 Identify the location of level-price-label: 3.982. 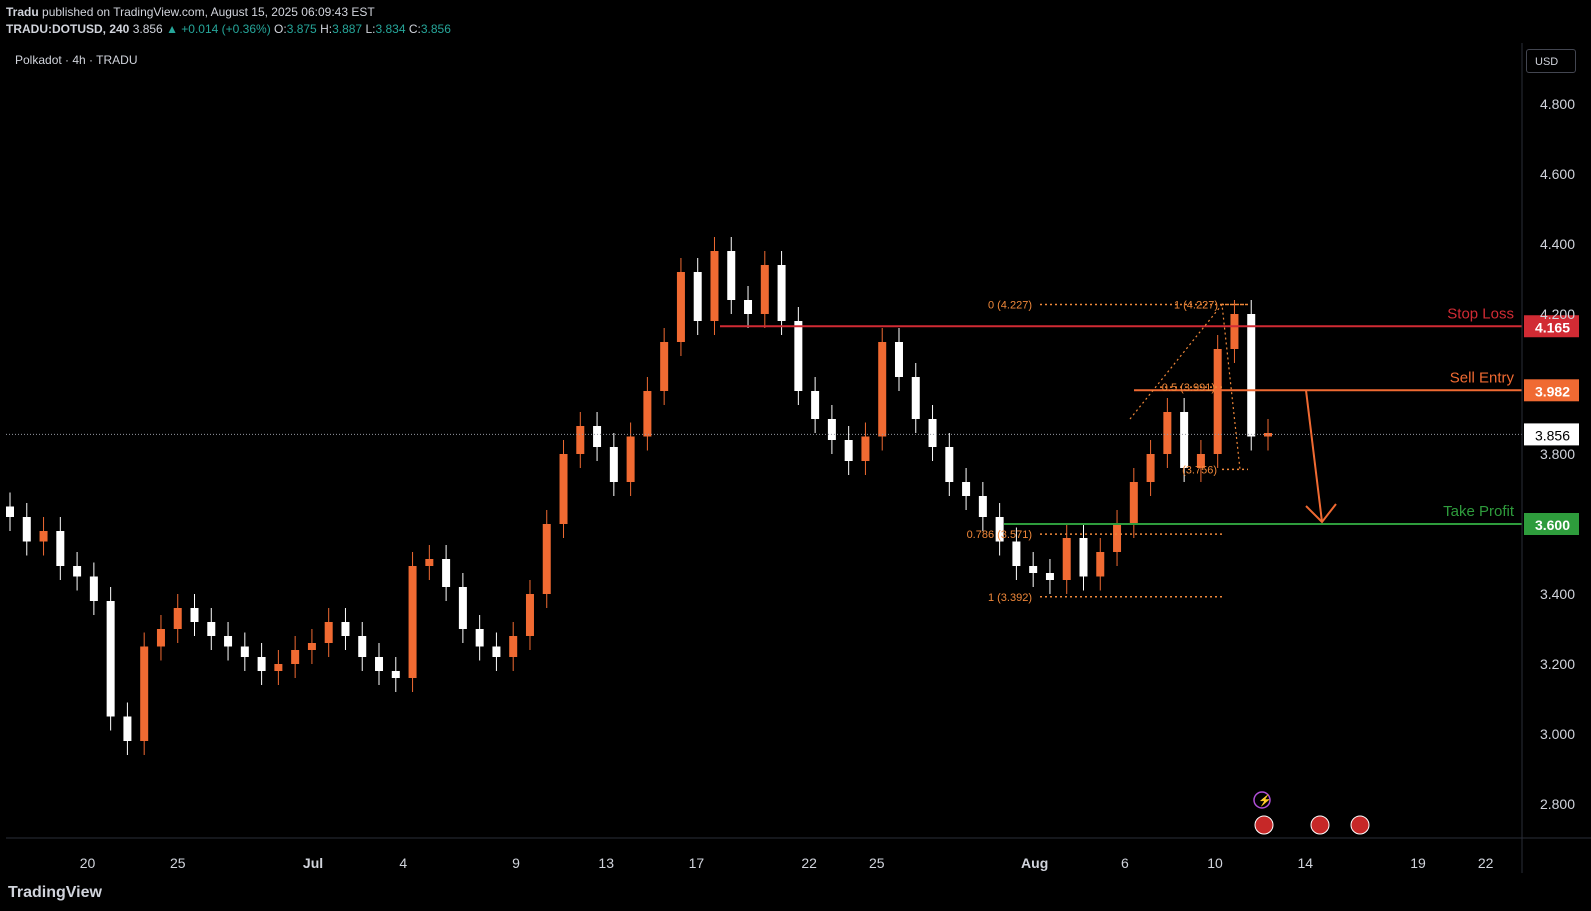
(1552, 391).